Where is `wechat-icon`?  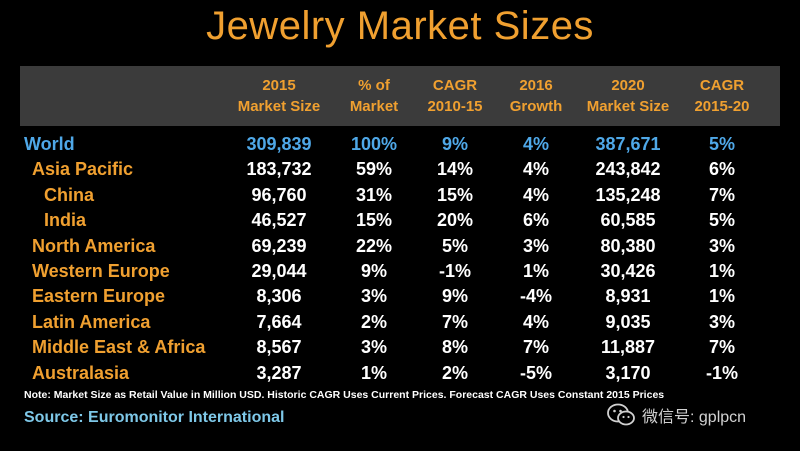
wechat-icon is located at coordinates (621, 414).